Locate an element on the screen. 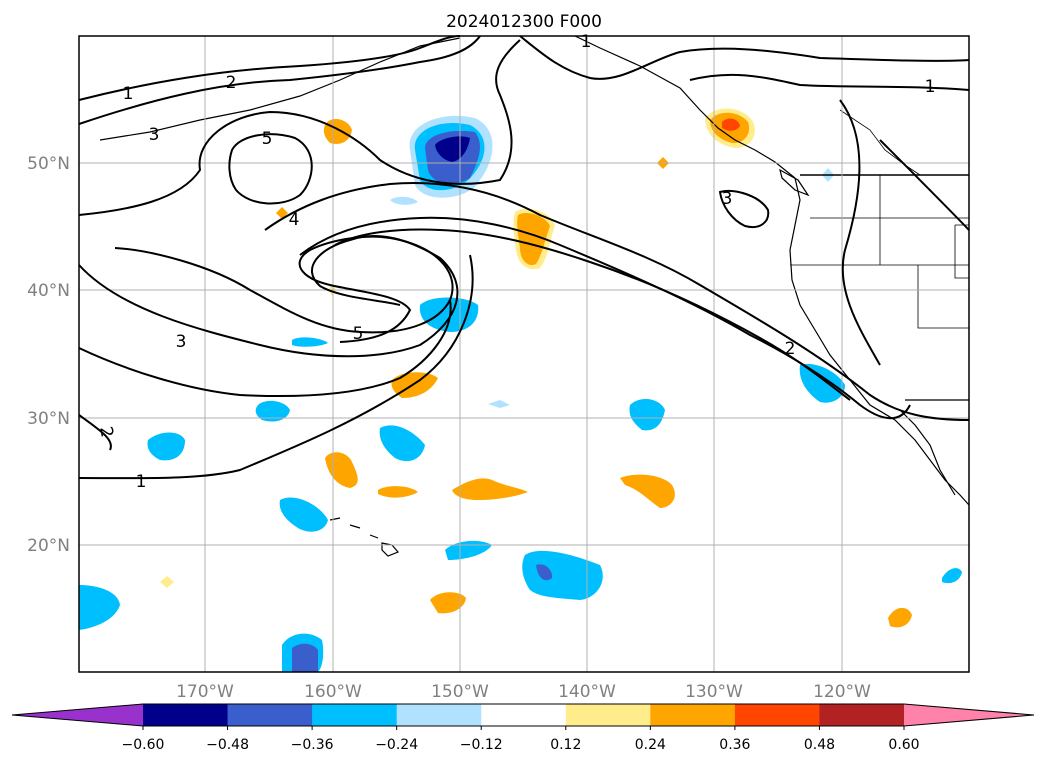 The width and height of the screenshot is (1047, 765). colorbar-tick-label: −0.36 is located at coordinates (312, 745).